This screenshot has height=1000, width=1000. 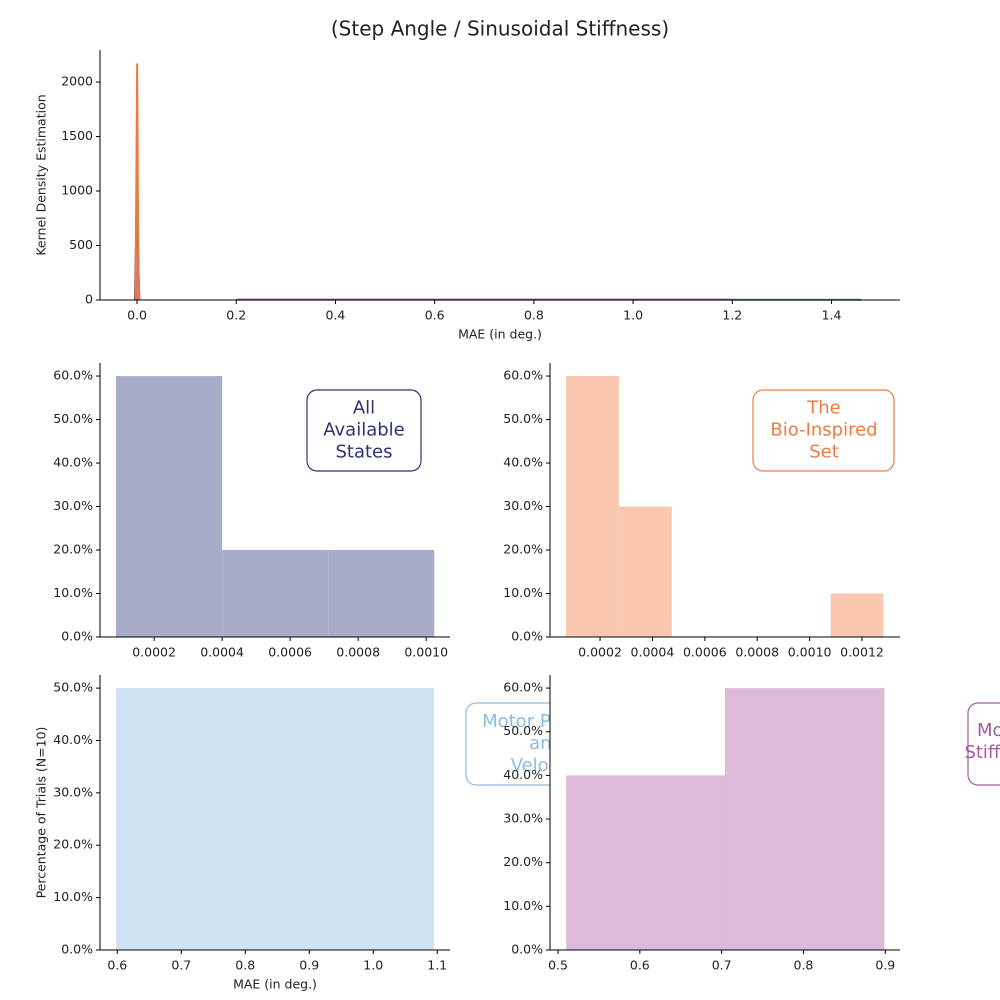 What do you see at coordinates (862, 652) in the screenshot?
I see `x-tick-label: 0.0012` at bounding box center [862, 652].